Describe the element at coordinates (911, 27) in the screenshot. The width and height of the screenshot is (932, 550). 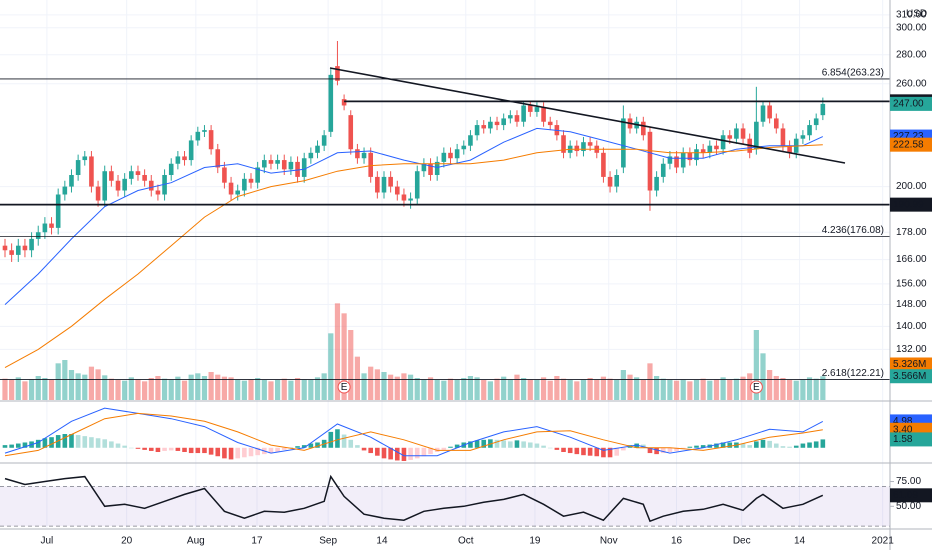
I see `y-tick-label: 300.00` at that location.